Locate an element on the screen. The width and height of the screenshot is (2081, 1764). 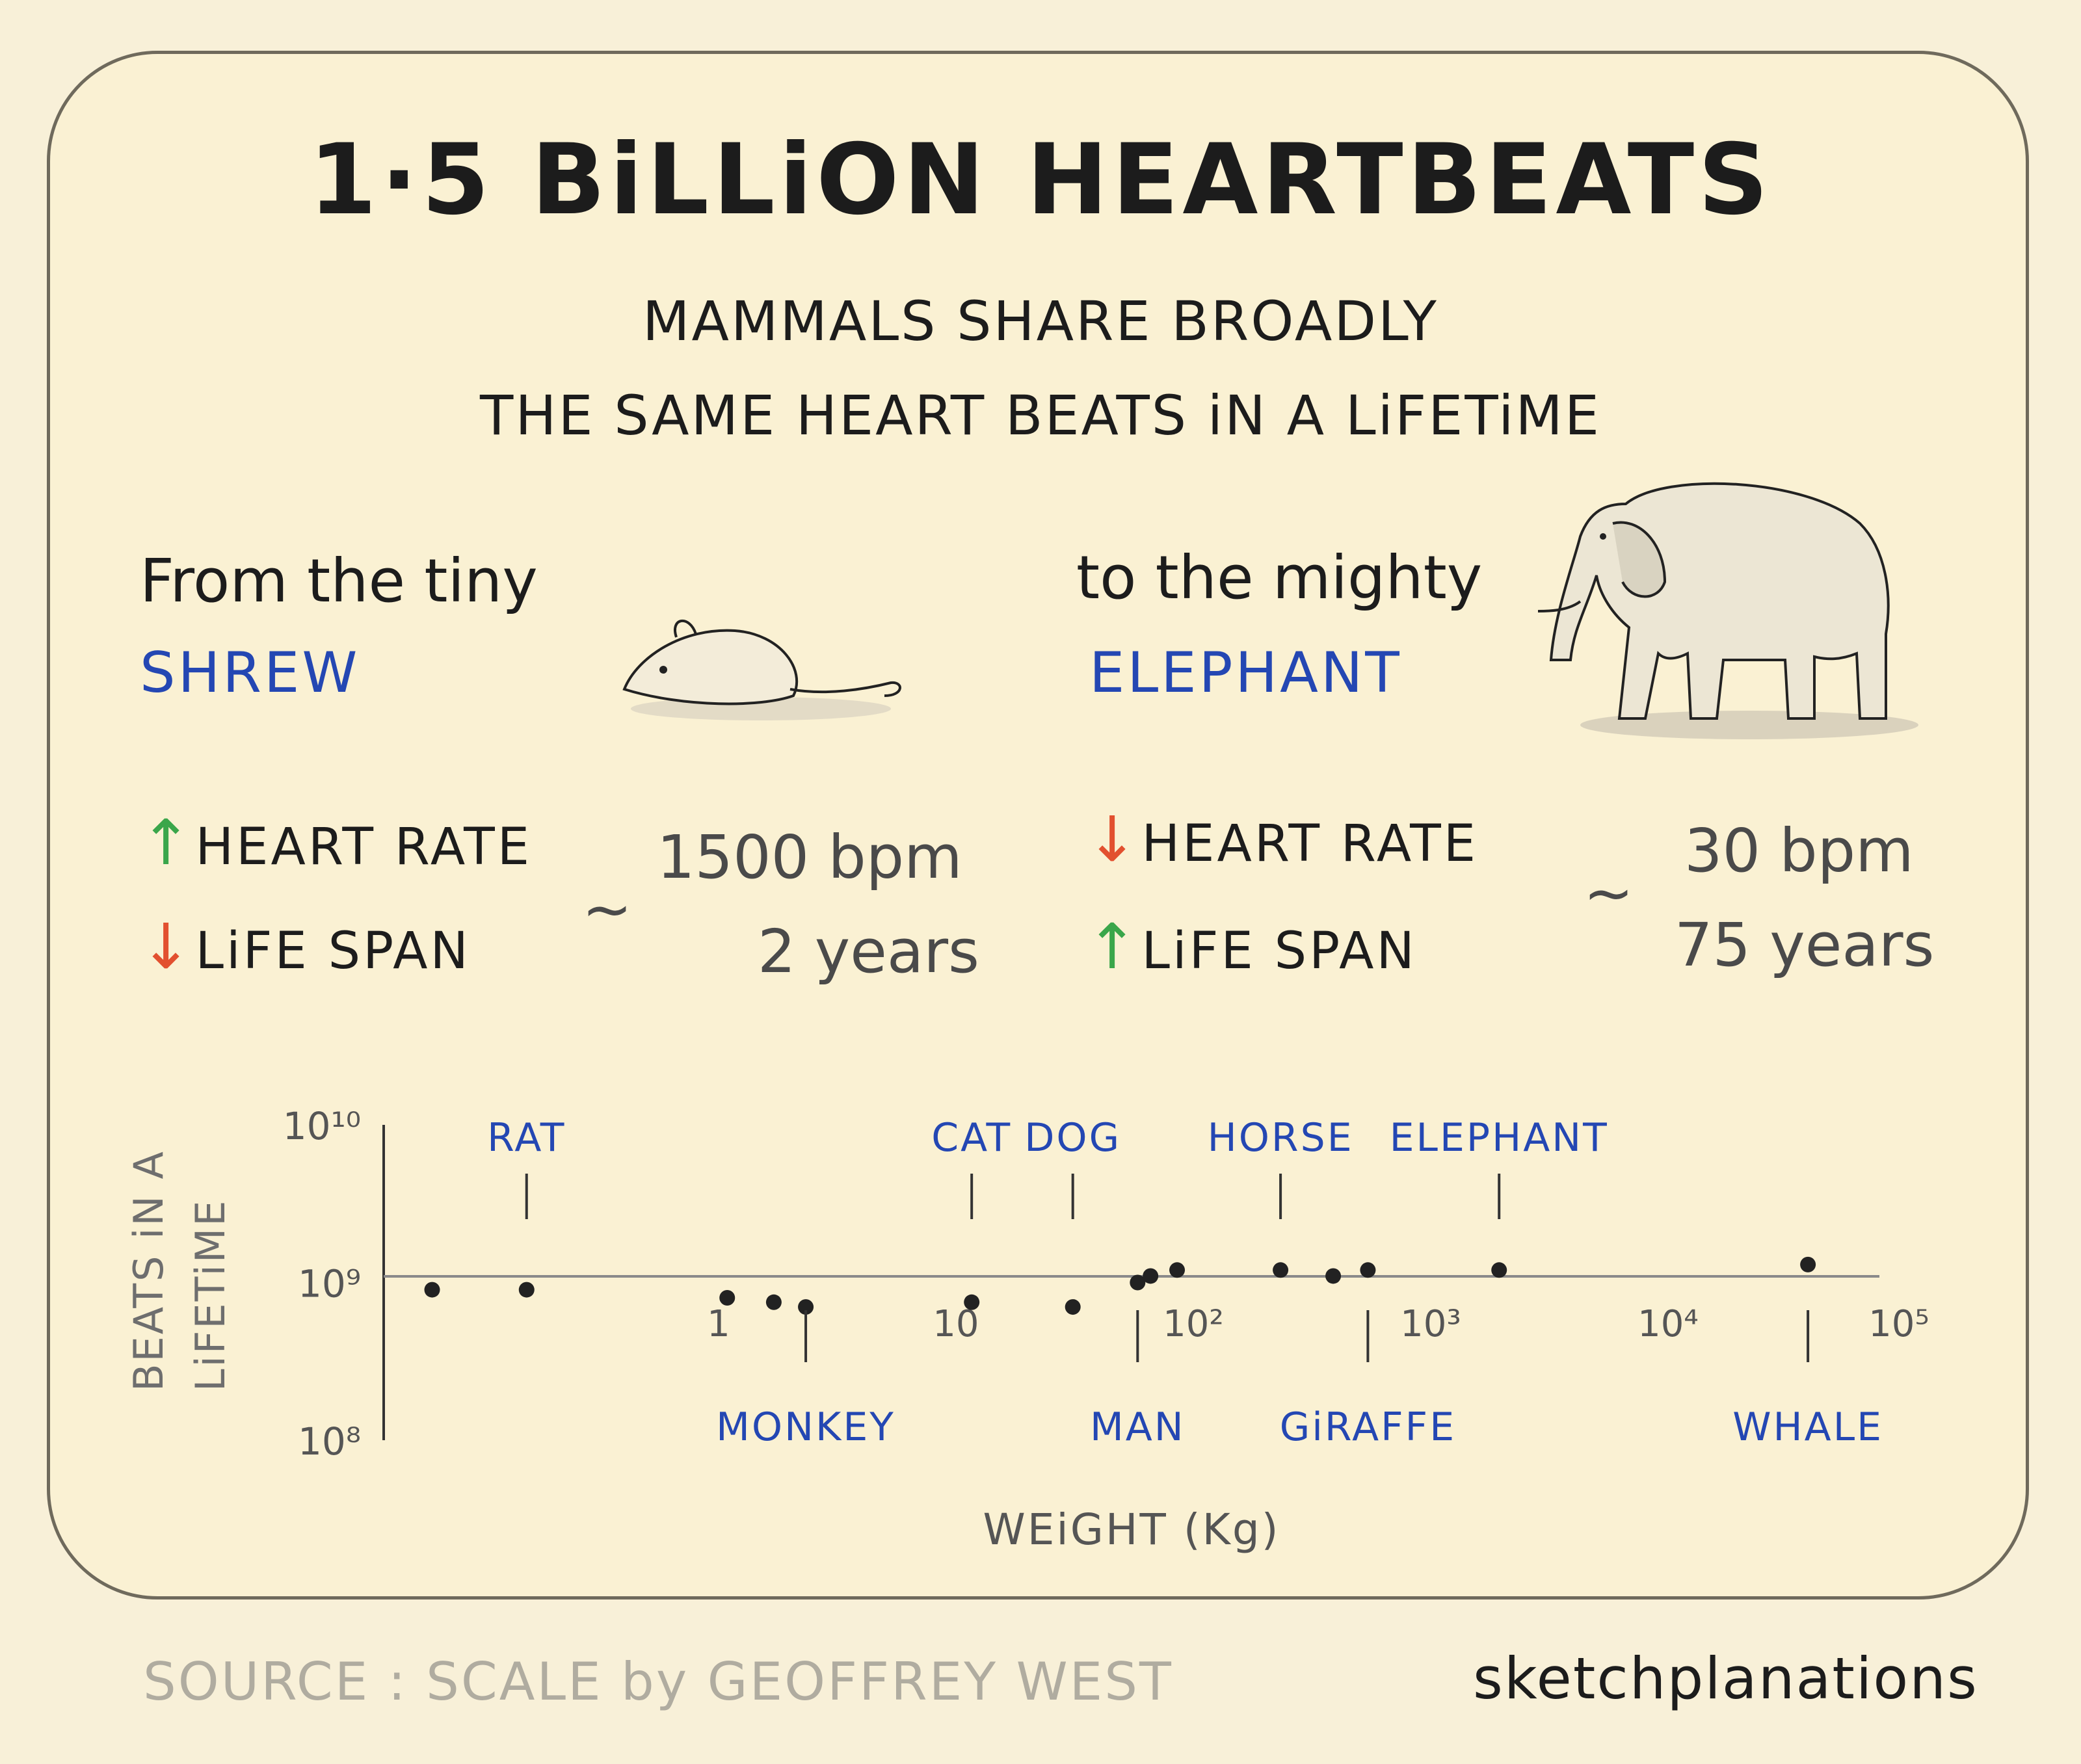
right-animal-name: ELEPHANT is located at coordinates (1245, 672).